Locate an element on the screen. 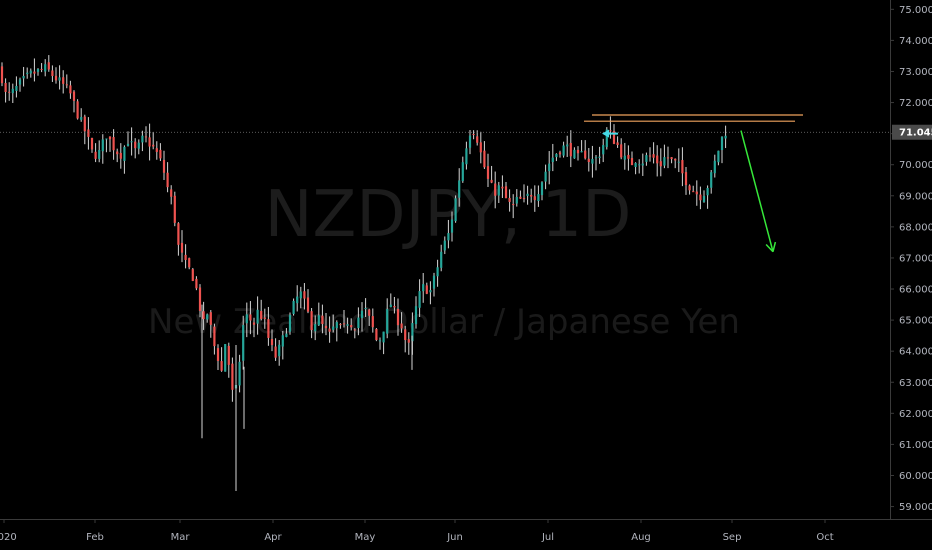 The height and width of the screenshot is (550, 932). time-tick-label: Feb is located at coordinates (95, 537).